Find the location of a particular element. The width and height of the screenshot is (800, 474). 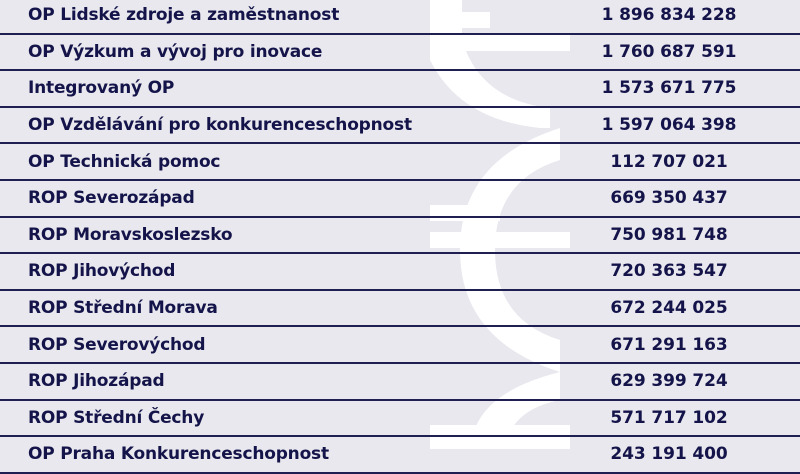

program-amount: 629 399 724 is located at coordinates (669, 381).